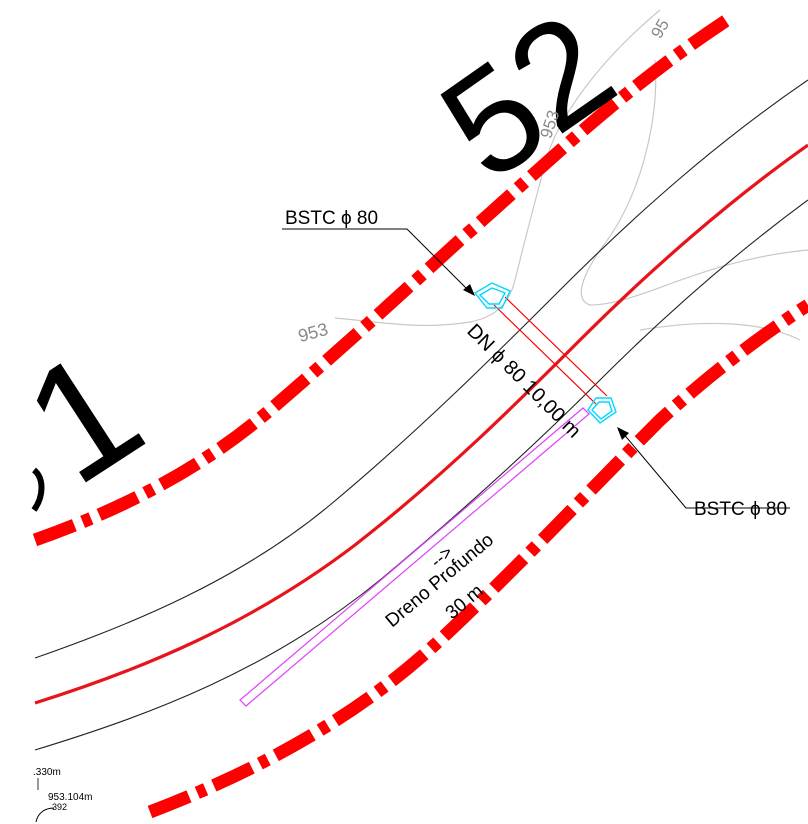 Image resolution: width=808 pixels, height=824 pixels. I want to click on leader-bottom-arrowhead, so click(623, 433).